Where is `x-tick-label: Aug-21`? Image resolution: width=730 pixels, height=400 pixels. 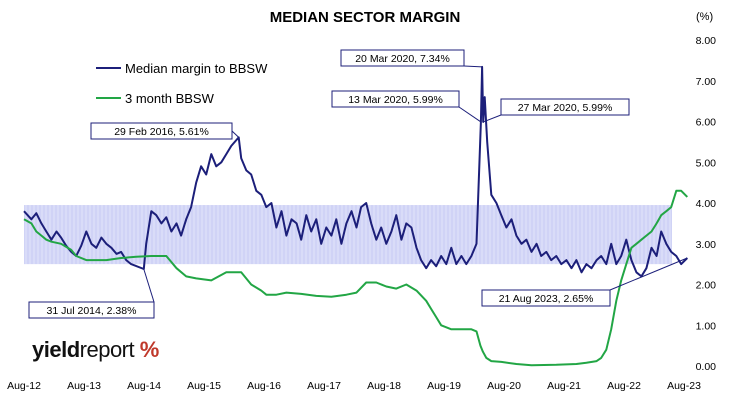
x-tick-label: Aug-21 is located at coordinates (564, 386).